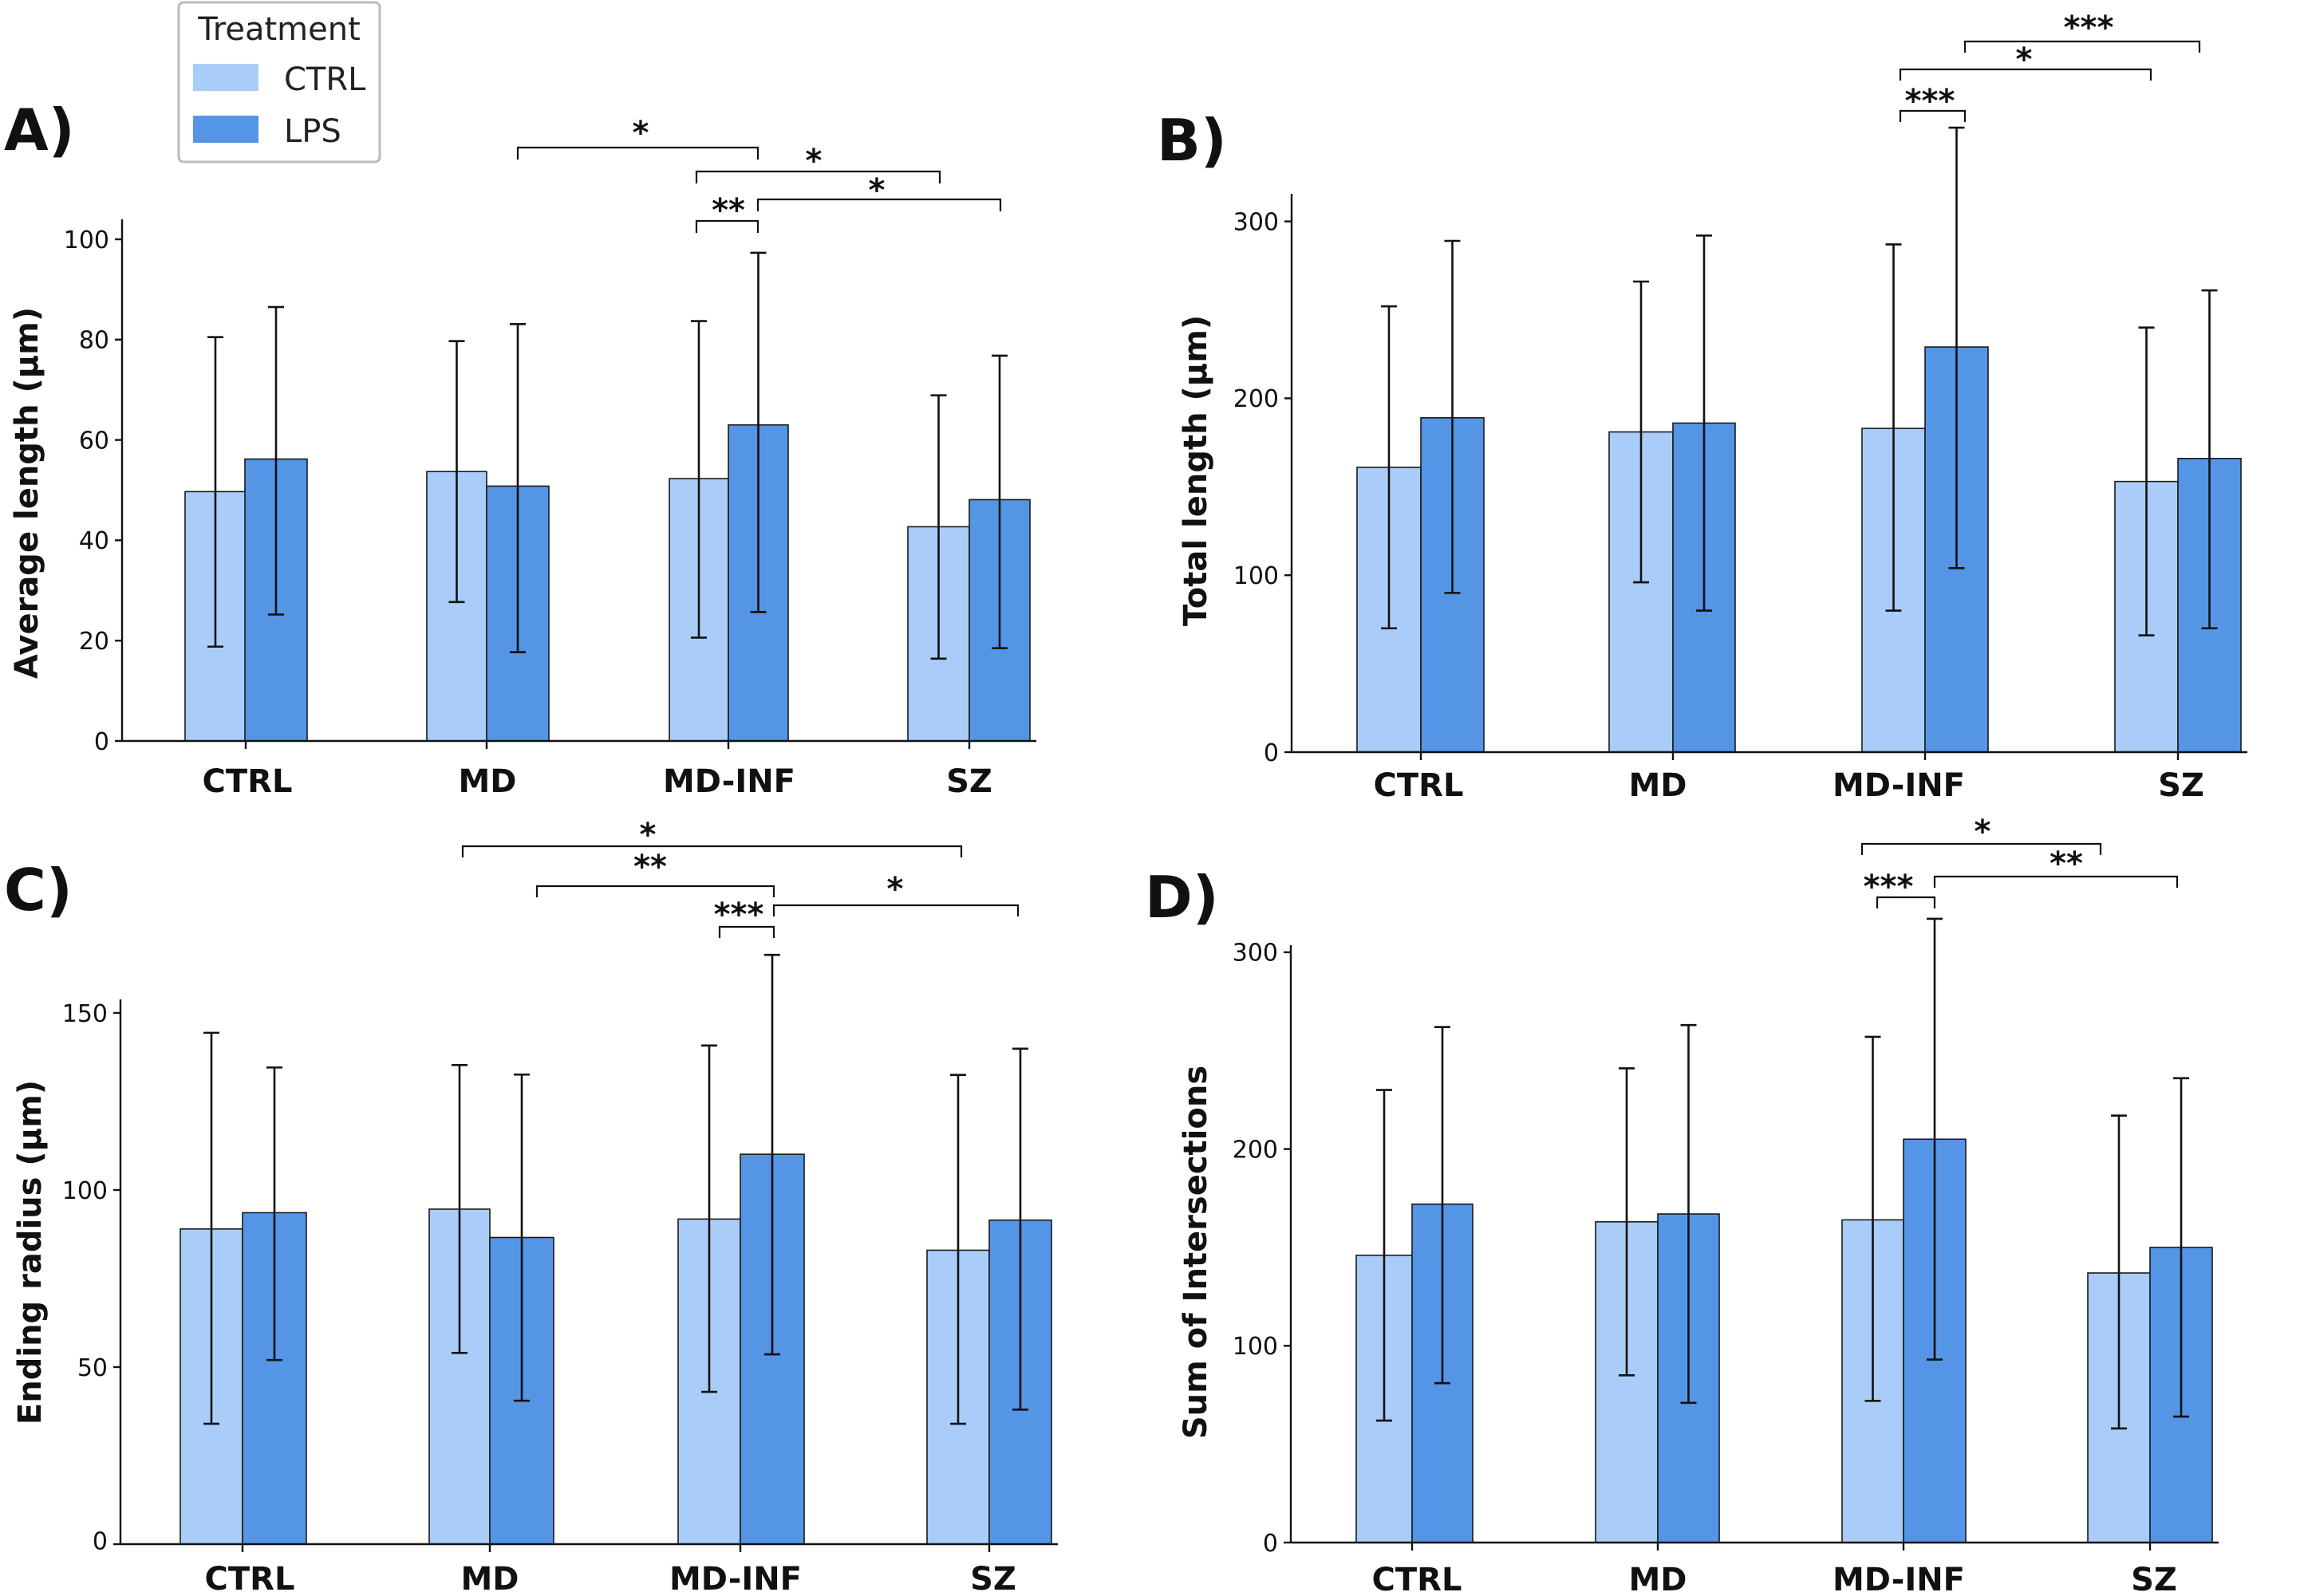 Image resolution: width=2304 pixels, height=1596 pixels. Describe the element at coordinates (39, 130) in the screenshot. I see `panel-letter-a: A)` at that location.